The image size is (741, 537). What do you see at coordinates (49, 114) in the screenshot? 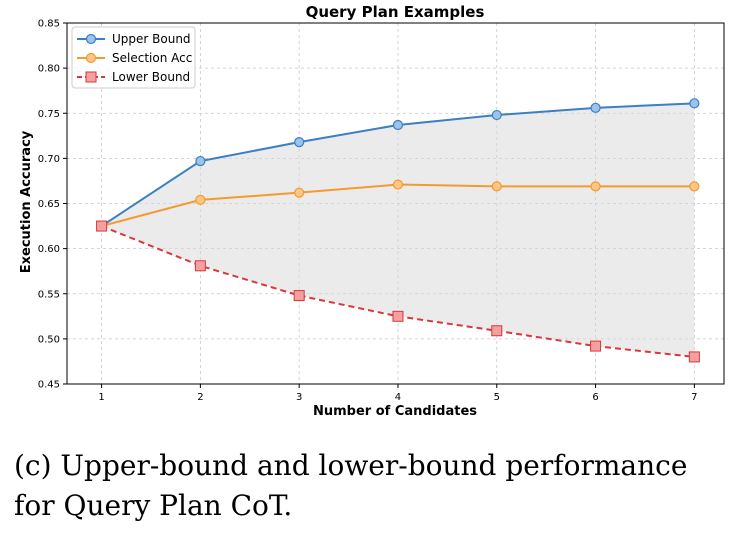
I see `y-tick-label: 0.75` at bounding box center [49, 114].